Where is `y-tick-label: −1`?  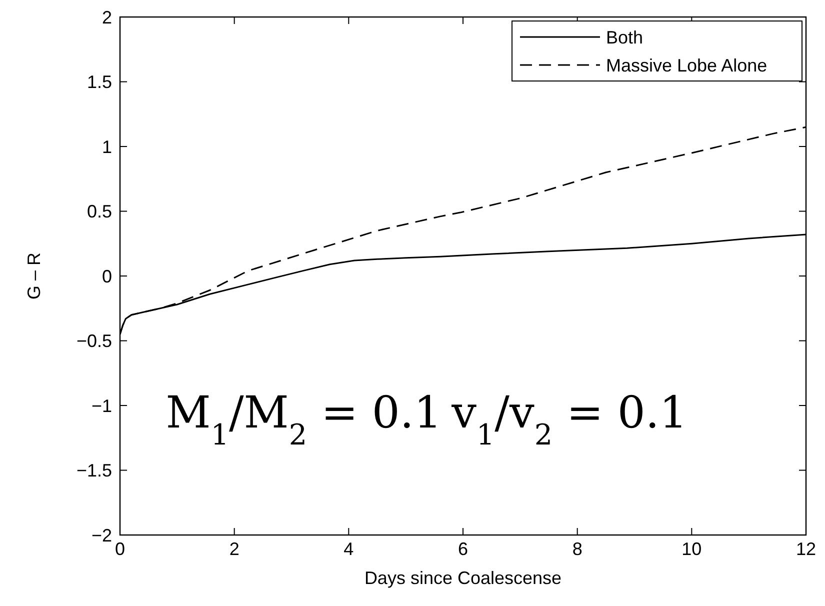
y-tick-label: −1 is located at coordinates (101, 406).